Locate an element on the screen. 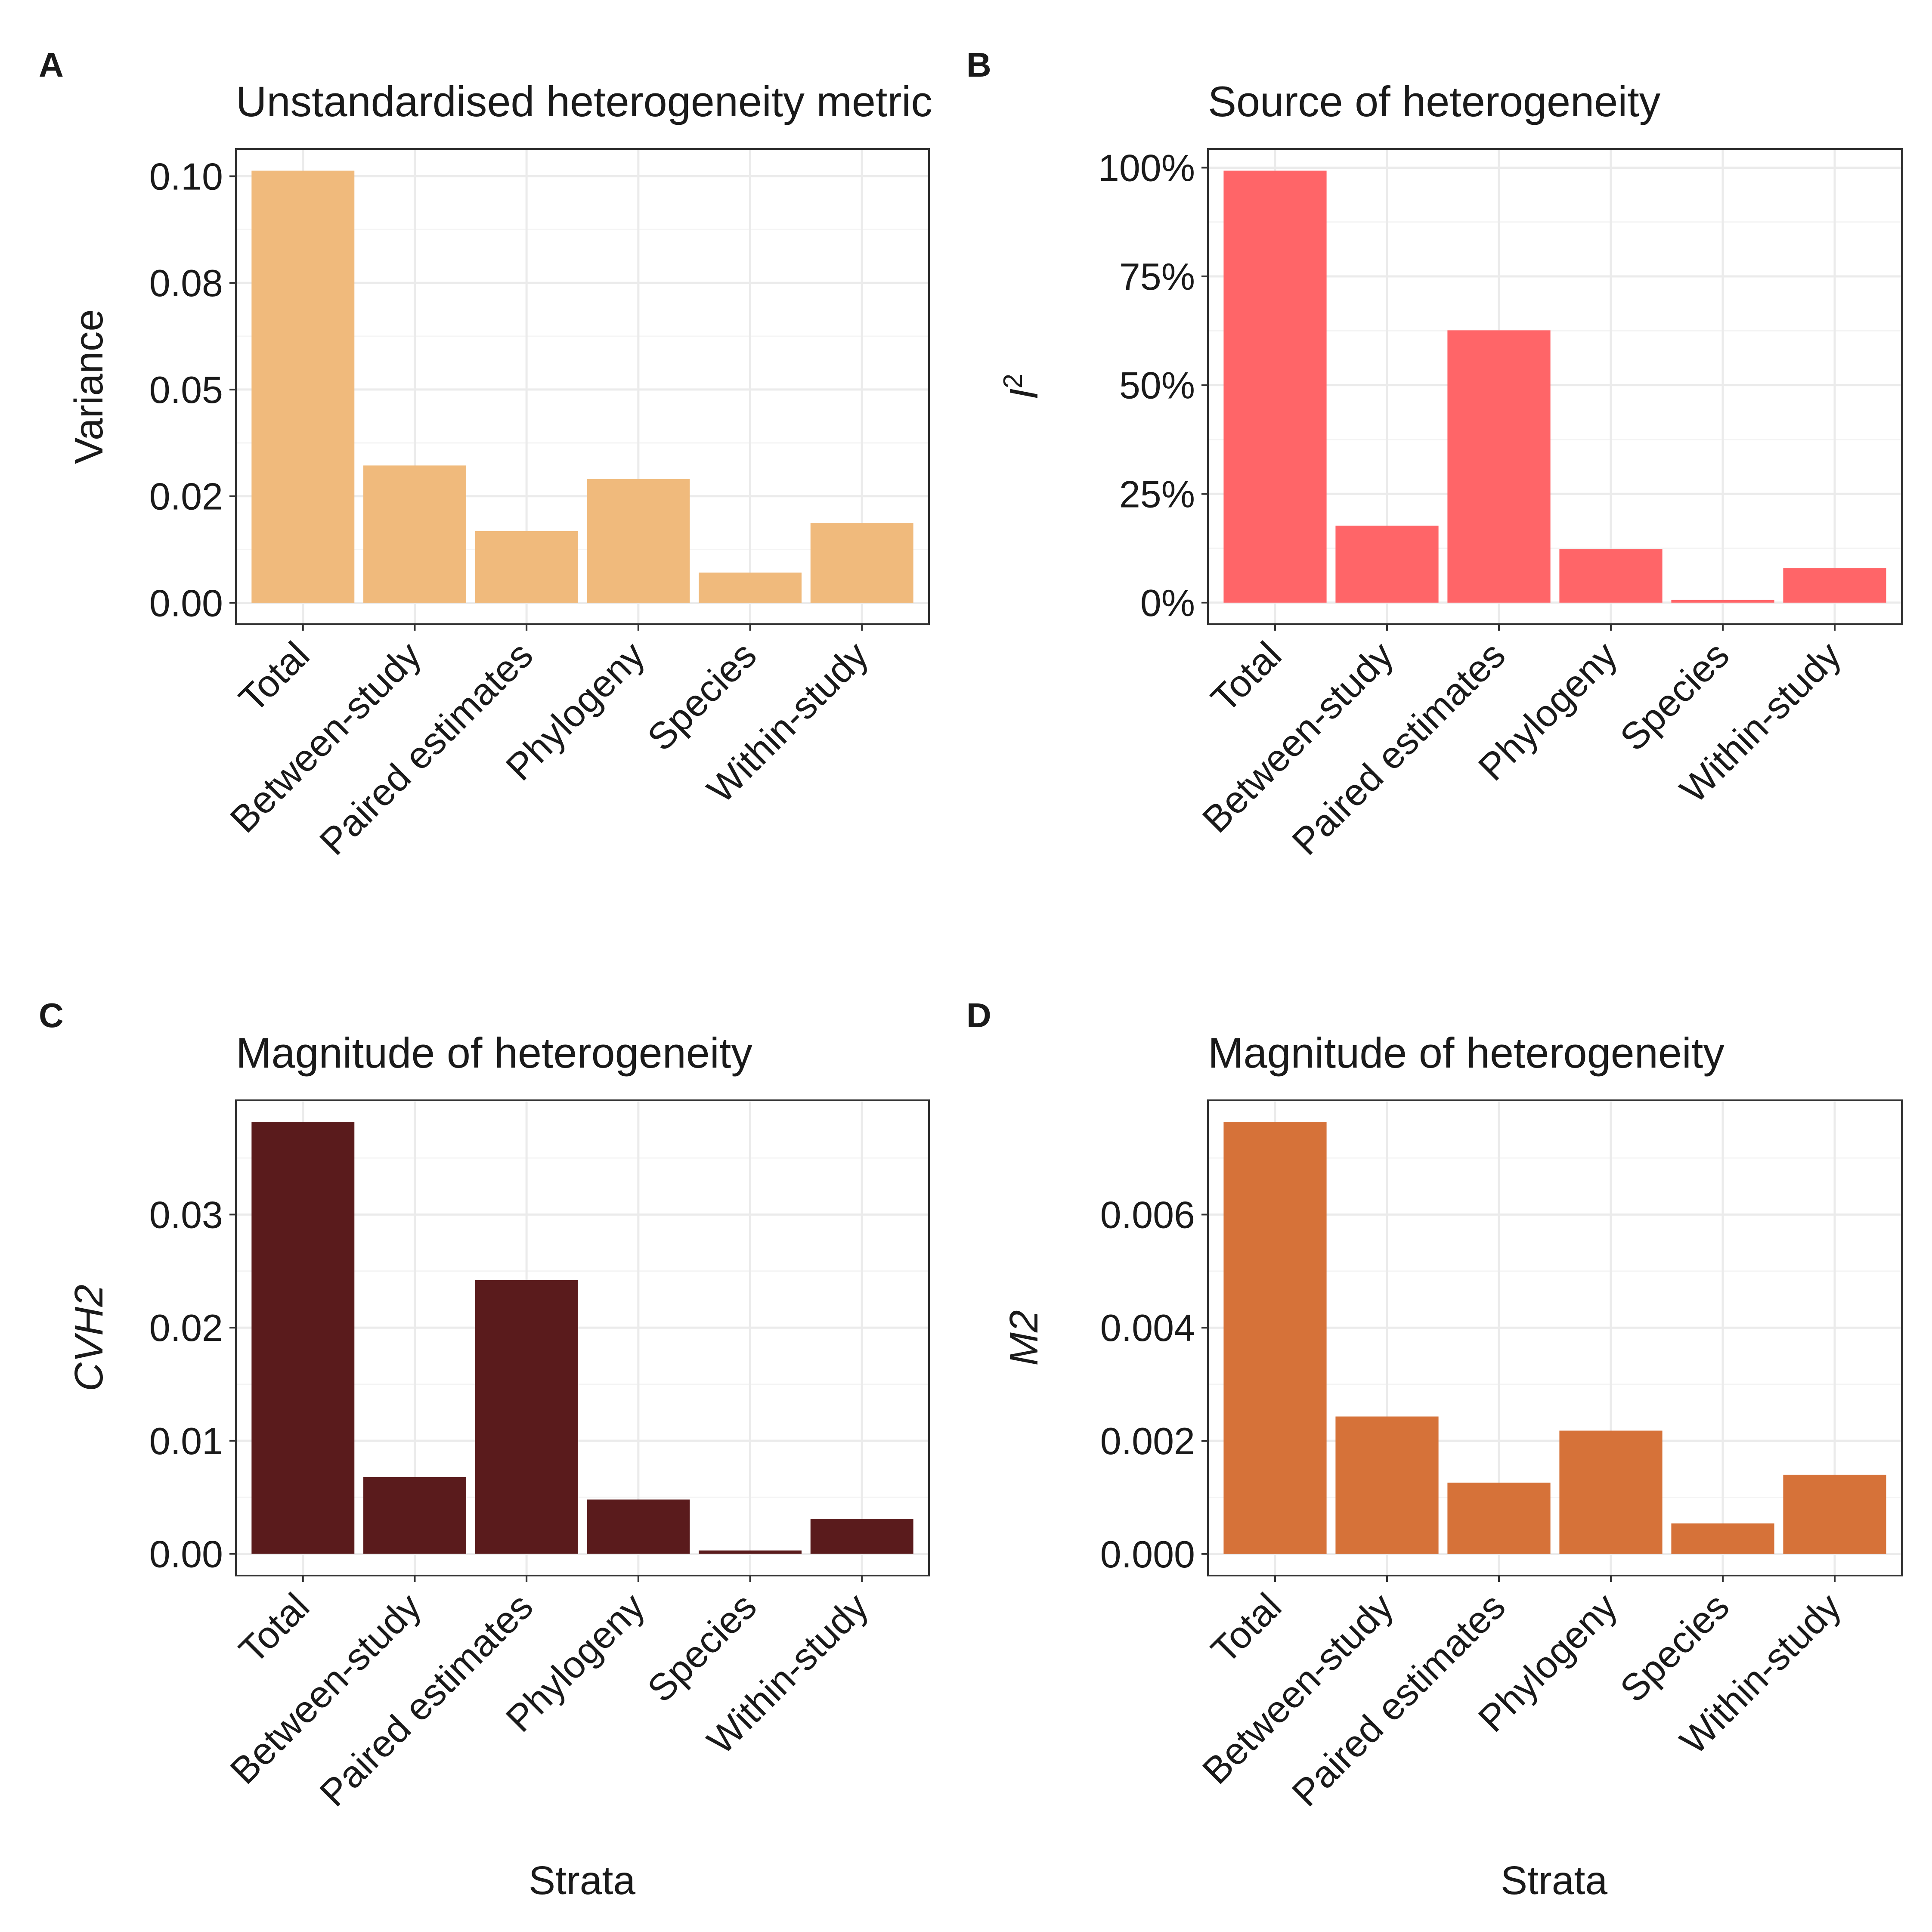 This screenshot has height=1932, width=1932. panel-letter: A is located at coordinates (52, 65).